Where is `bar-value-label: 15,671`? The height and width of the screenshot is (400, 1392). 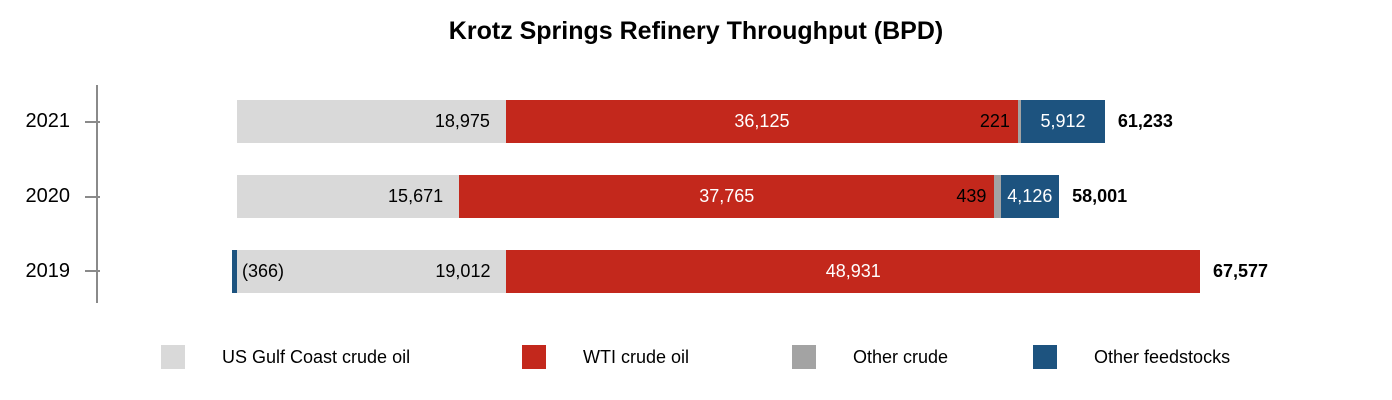 bar-value-label: 15,671 is located at coordinates (416, 196).